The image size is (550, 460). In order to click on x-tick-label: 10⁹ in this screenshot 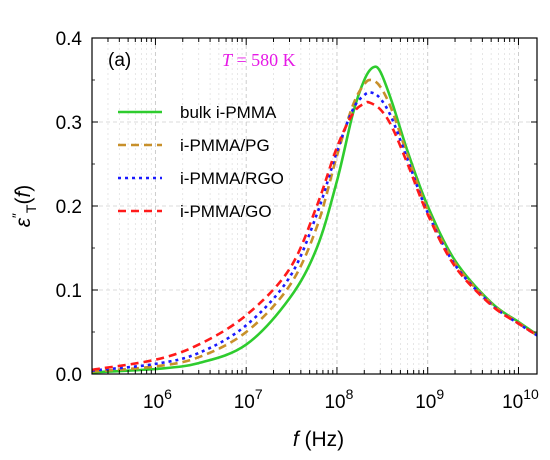, I will do `click(429, 399)`.